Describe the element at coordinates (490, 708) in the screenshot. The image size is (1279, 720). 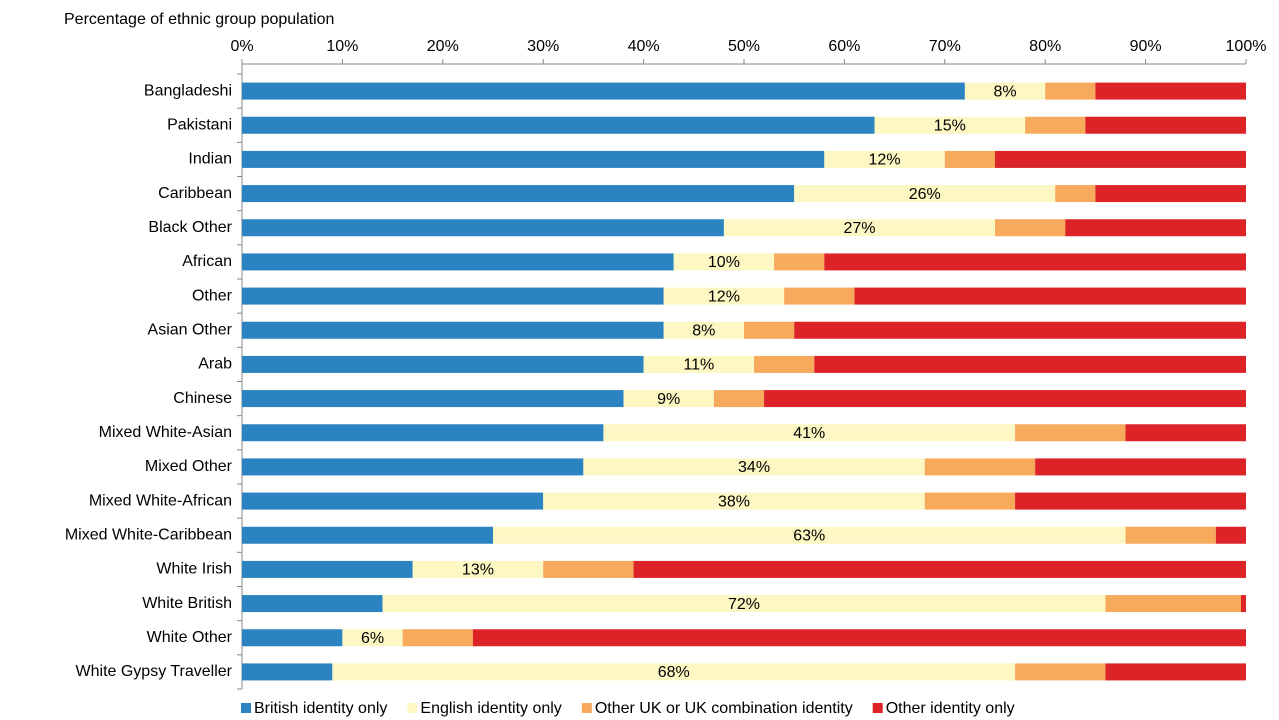
I see `legend-label: English identity only` at that location.